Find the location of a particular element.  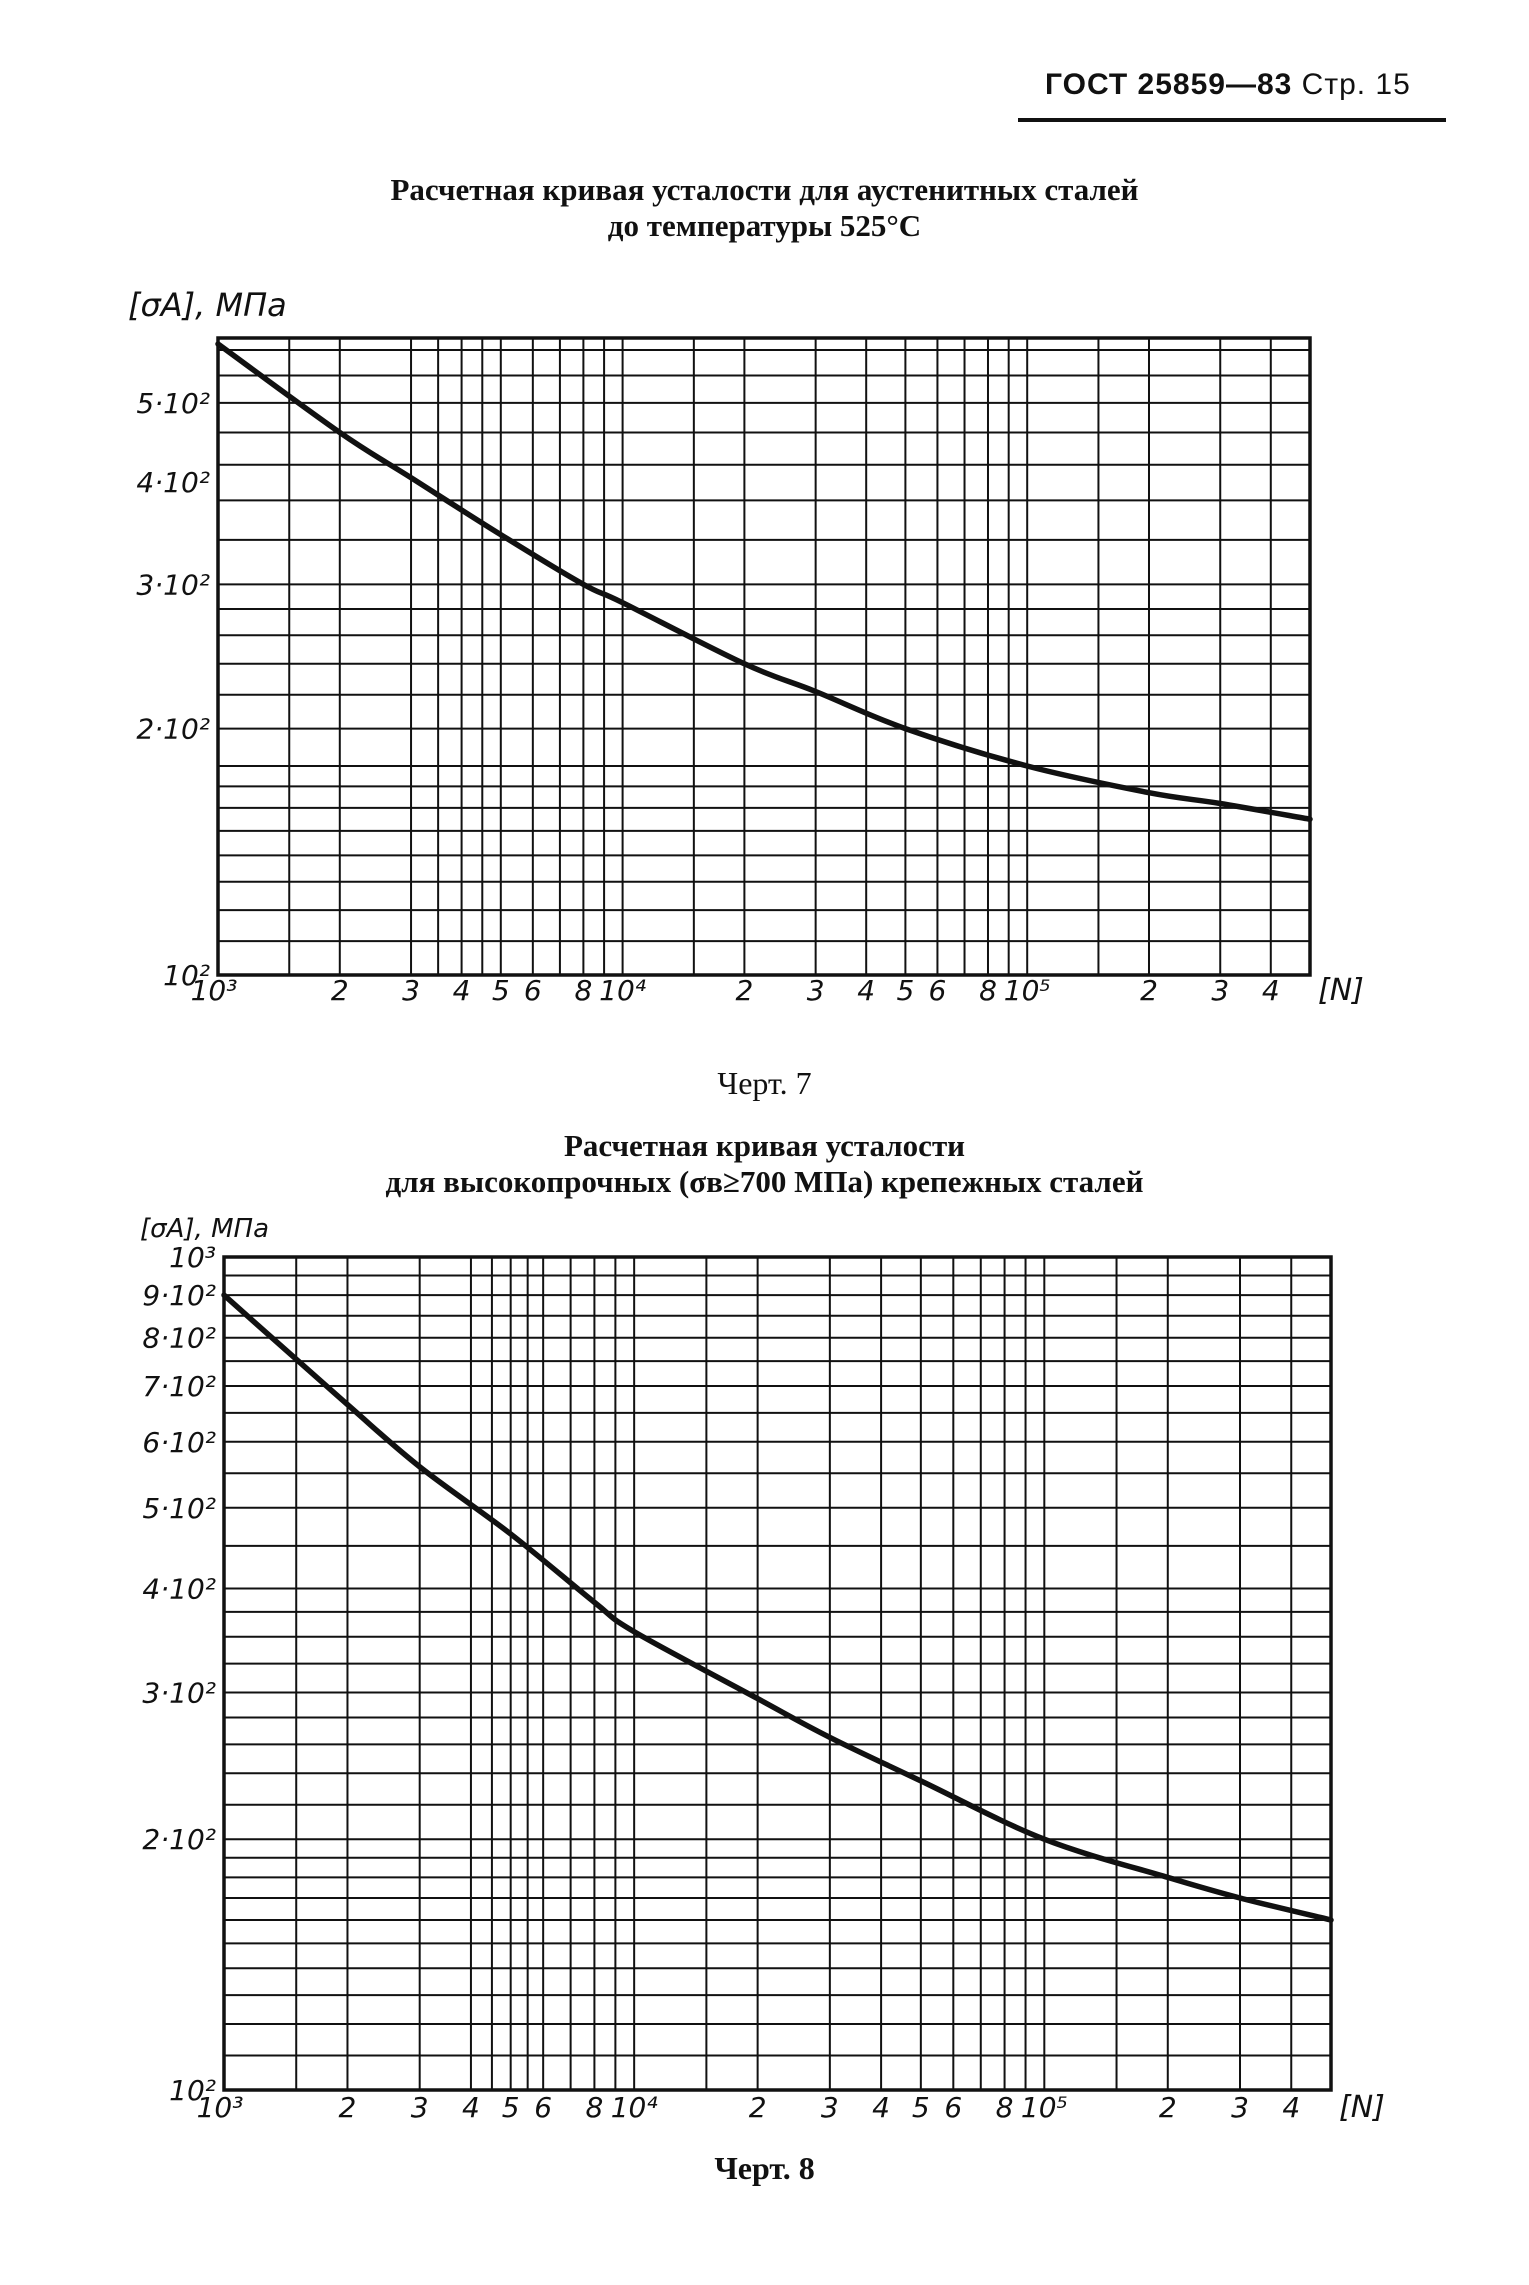

chart8-caption: Черт. 8 is located at coordinates (764, 2168).